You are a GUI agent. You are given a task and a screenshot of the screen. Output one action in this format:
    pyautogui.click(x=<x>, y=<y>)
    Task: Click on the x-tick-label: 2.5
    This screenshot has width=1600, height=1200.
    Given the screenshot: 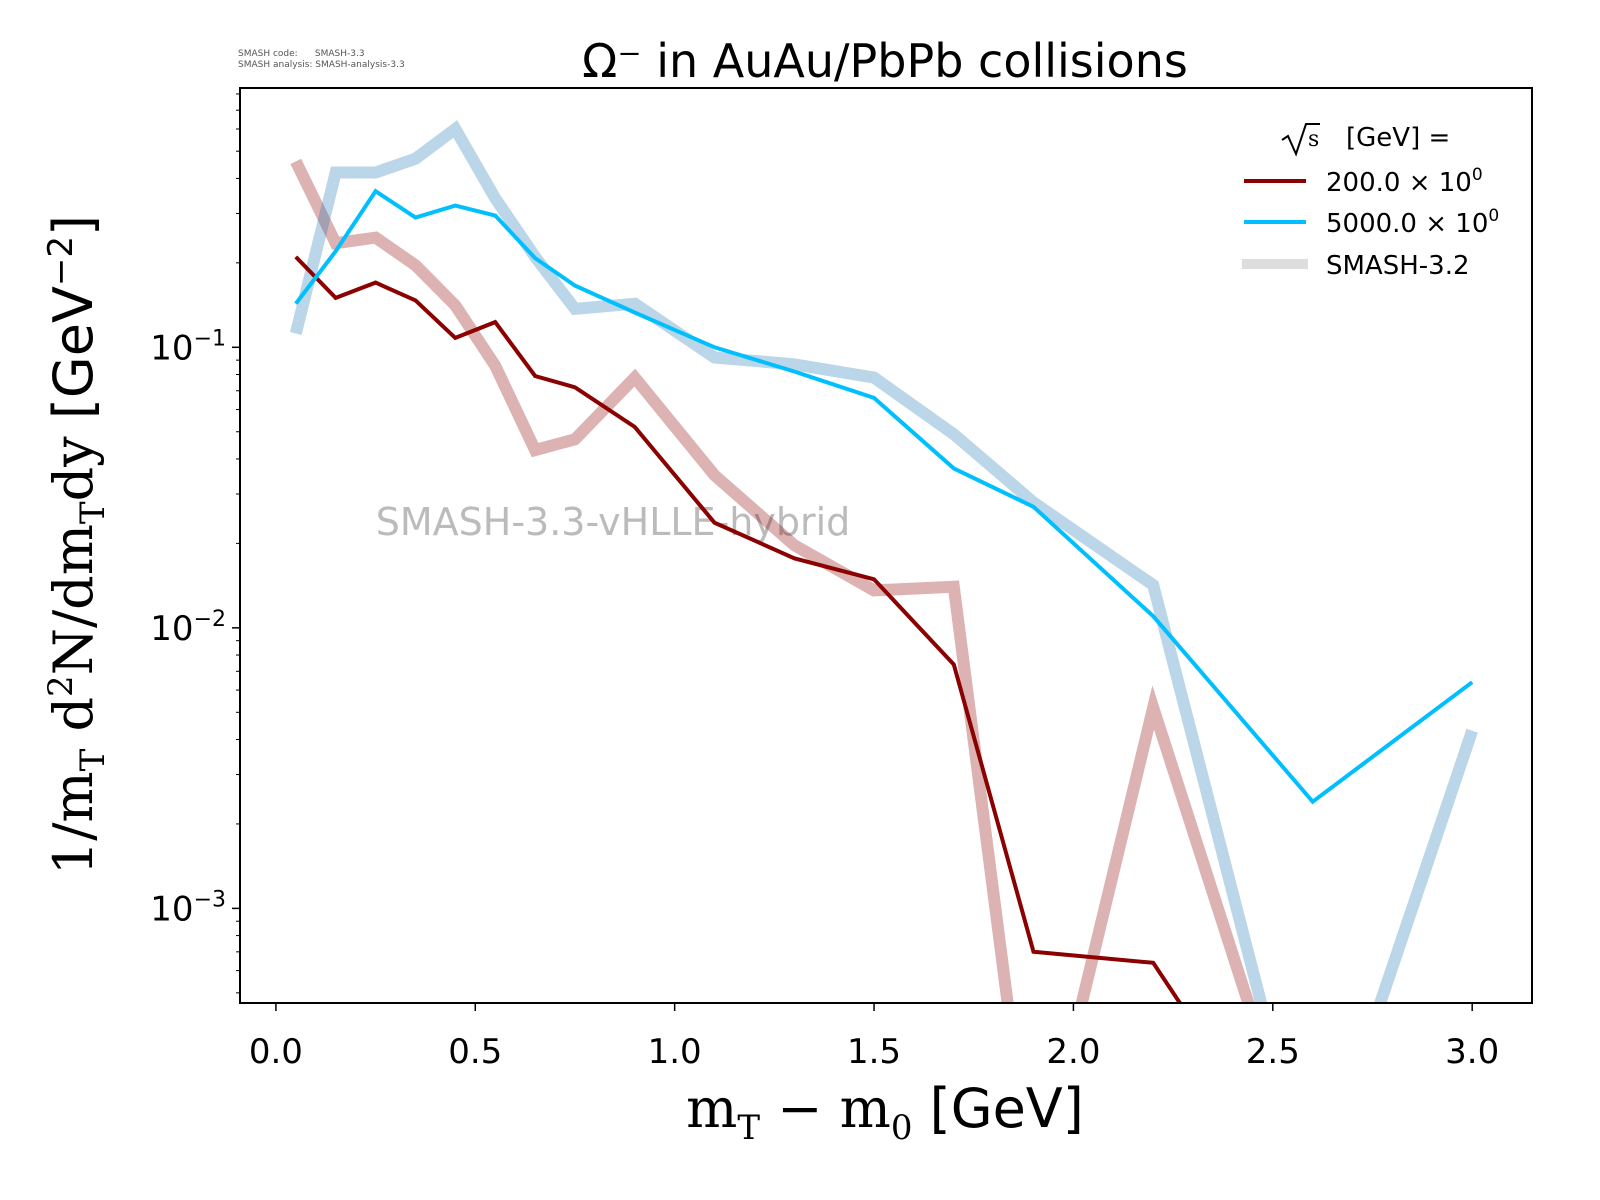 What is the action you would take?
    pyautogui.click(x=1273, y=1052)
    